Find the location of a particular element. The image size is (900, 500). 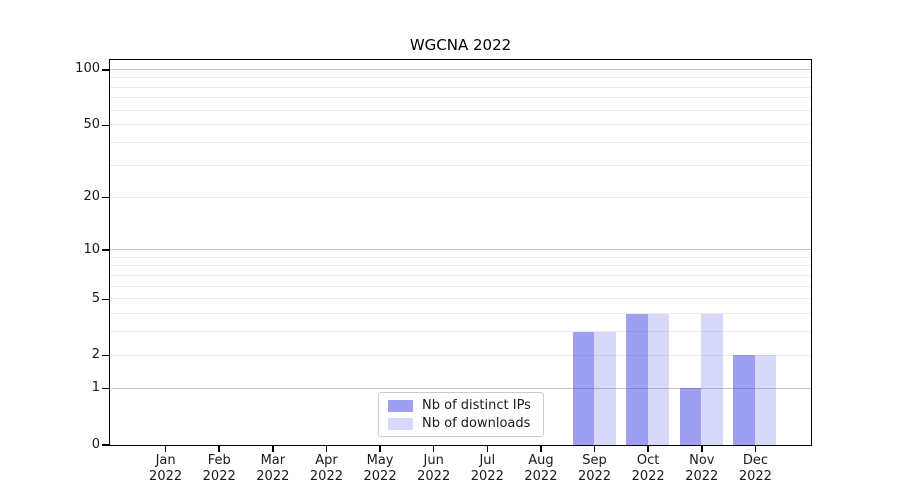

y-tick-label: 50 is located at coordinates (91, 124).